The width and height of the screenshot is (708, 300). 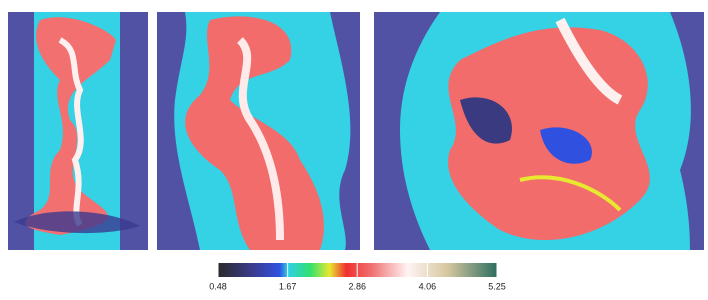 What do you see at coordinates (357, 286) in the screenshot?
I see `tick-label: 2.86` at bounding box center [357, 286].